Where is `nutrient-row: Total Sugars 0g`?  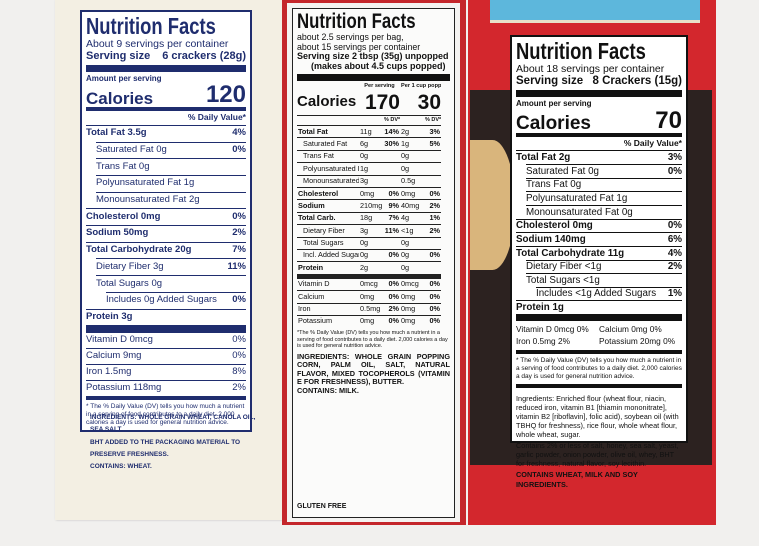
nutrient-row: Total Sugars 0g is located at coordinates (171, 283).